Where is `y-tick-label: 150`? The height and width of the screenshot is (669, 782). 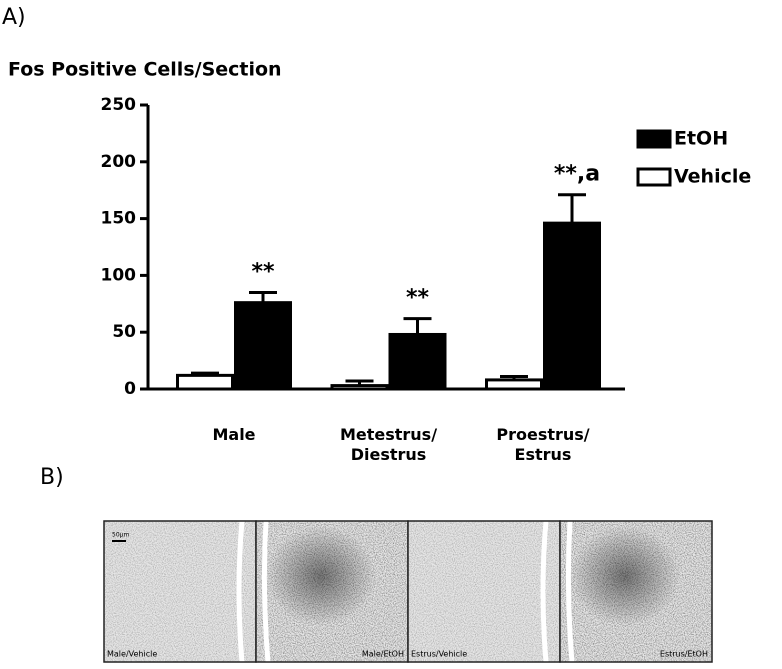 y-tick-label: 150 is located at coordinates (119, 219).